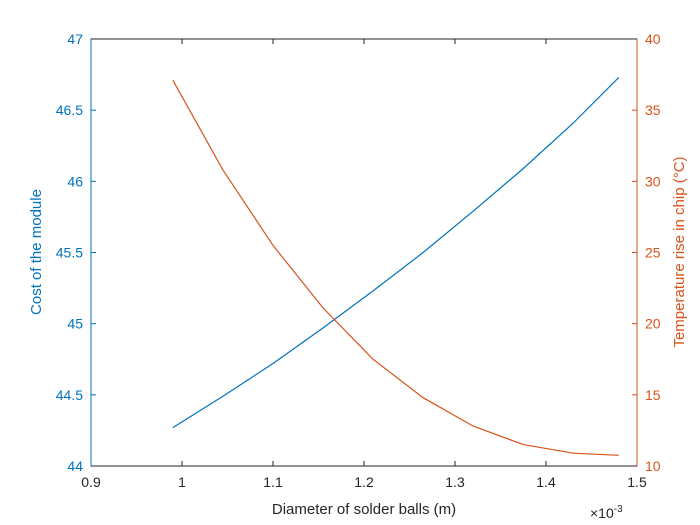 The image size is (700, 525). Describe the element at coordinates (36, 252) in the screenshot. I see `left-y-axis-label: Cost of the module` at that location.